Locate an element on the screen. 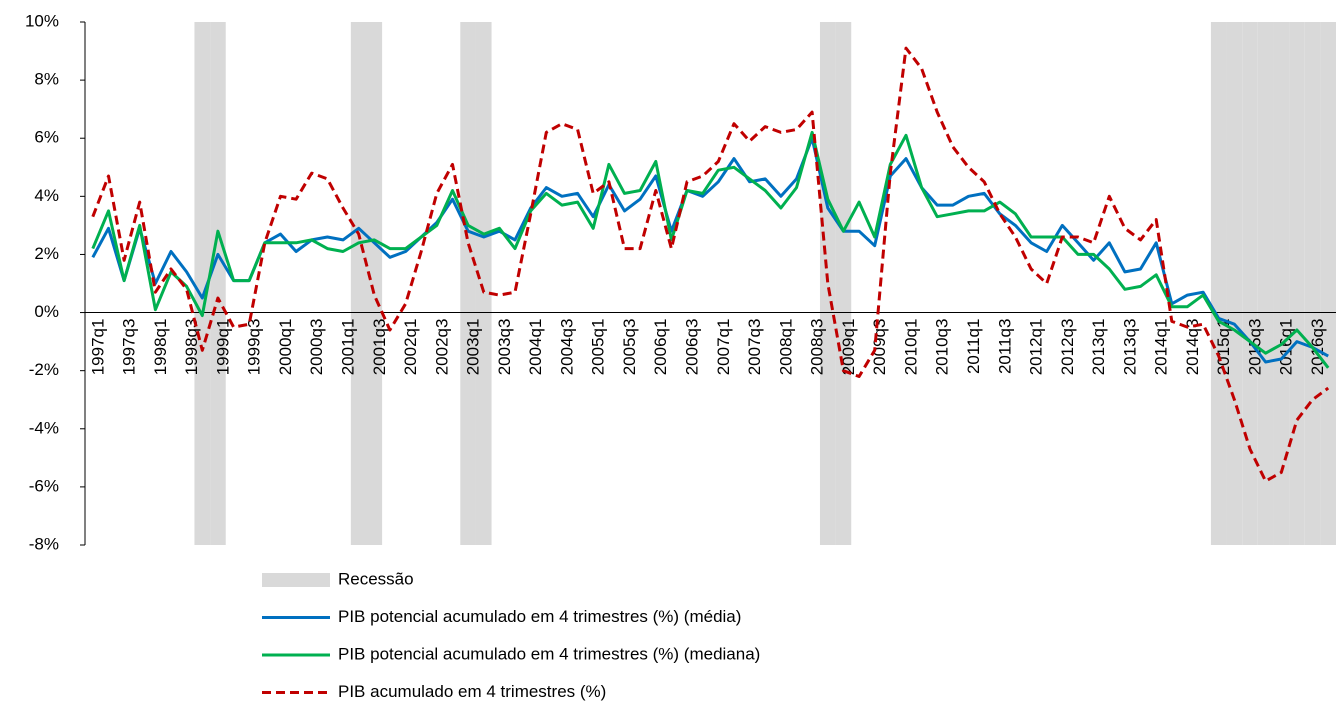  x-tick-label: 2004q3 is located at coordinates (566, 347).